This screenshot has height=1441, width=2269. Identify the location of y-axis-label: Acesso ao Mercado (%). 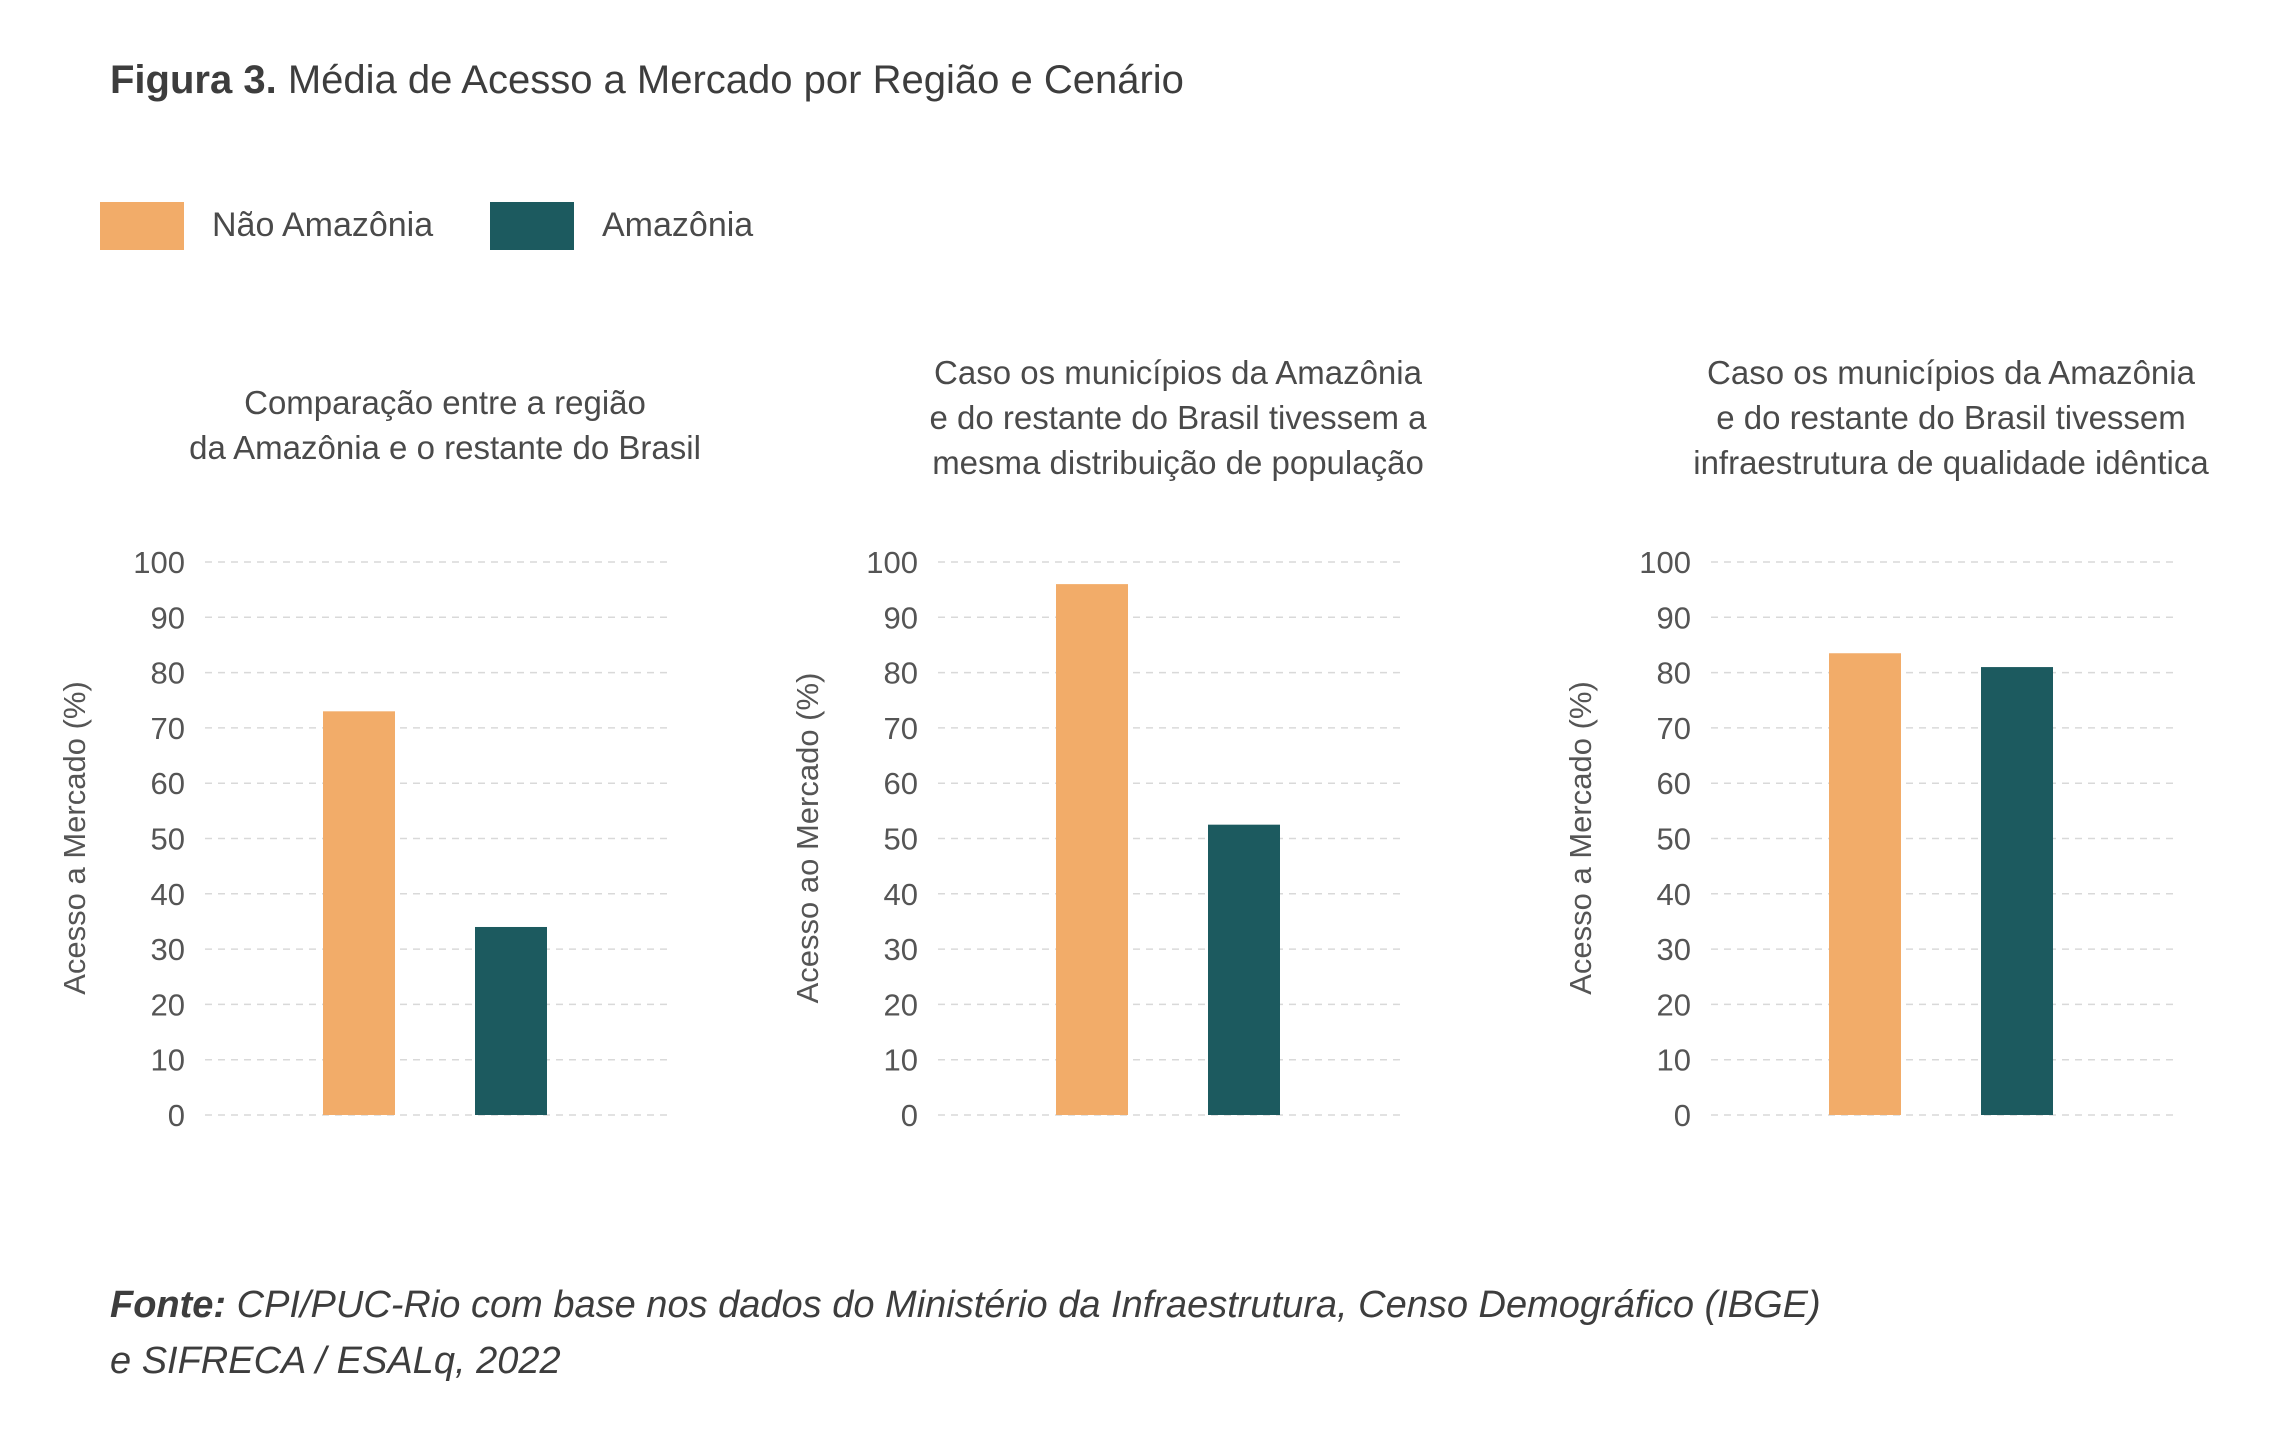
(807, 838).